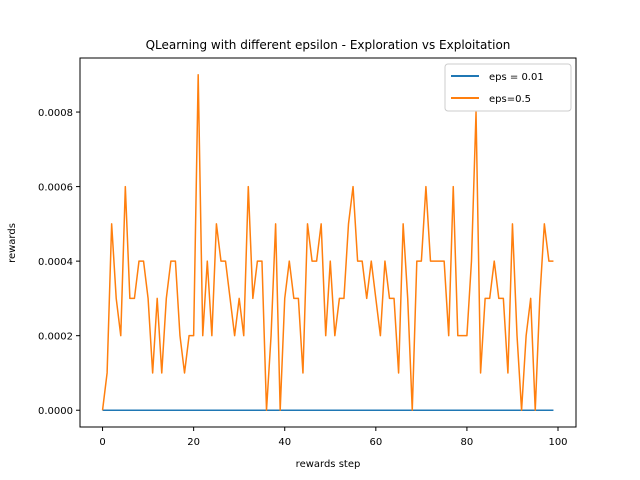 This screenshot has width=640, height=480. Describe the element at coordinates (284, 442) in the screenshot. I see `x-tick-label: 40` at that location.